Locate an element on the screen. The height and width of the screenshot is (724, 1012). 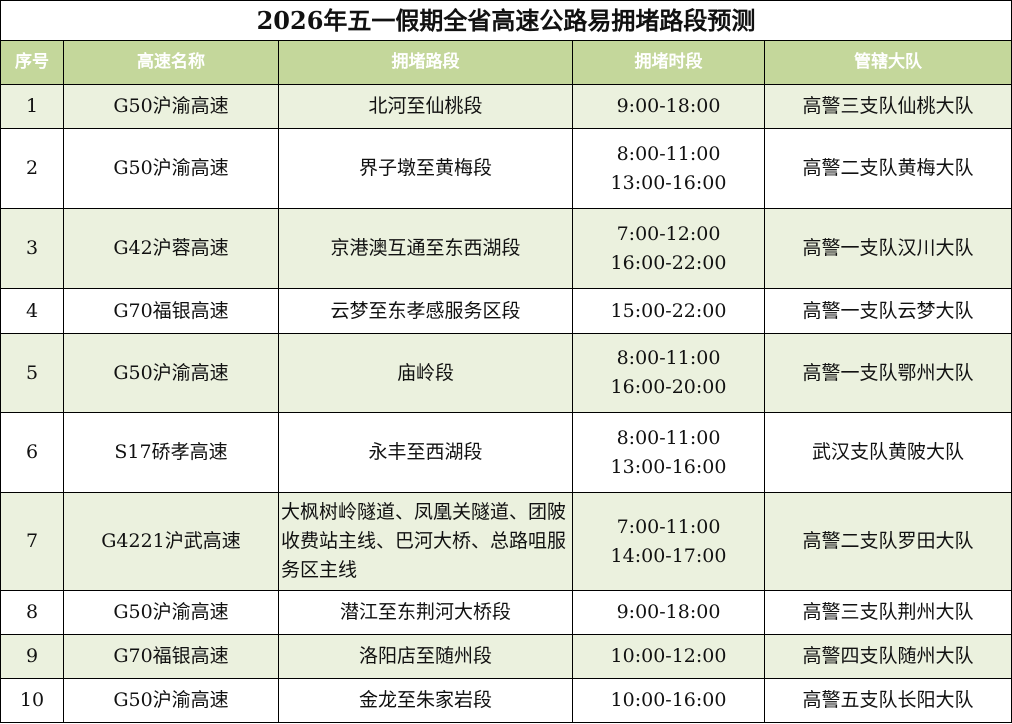
row-number: 8 is located at coordinates (32, 612).